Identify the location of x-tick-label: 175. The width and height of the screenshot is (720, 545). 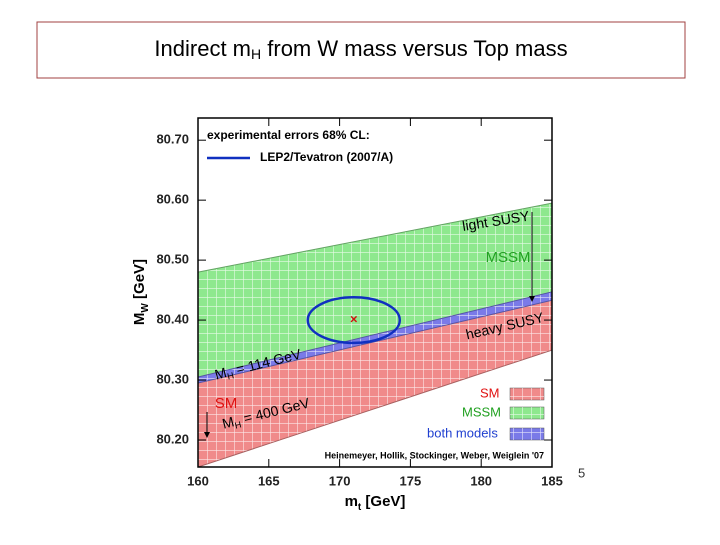
(411, 480).